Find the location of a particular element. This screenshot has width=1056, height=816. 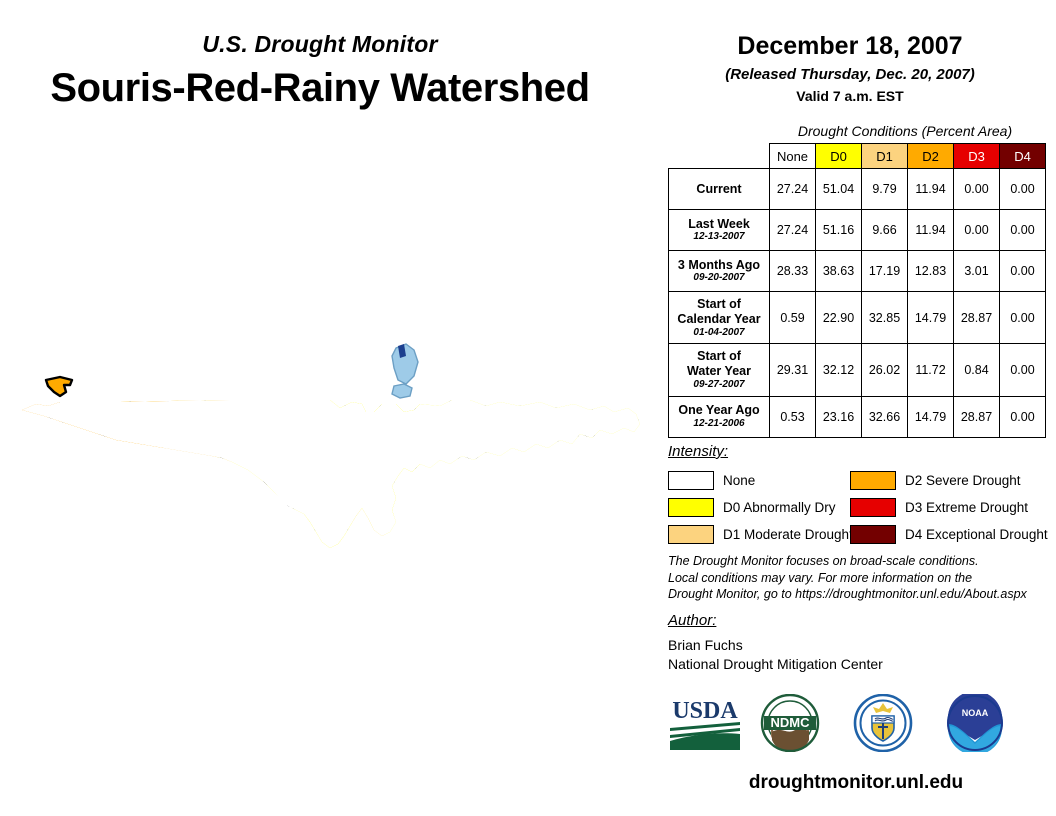

cell-lastweek-d3: 0.00 is located at coordinates (976, 230).